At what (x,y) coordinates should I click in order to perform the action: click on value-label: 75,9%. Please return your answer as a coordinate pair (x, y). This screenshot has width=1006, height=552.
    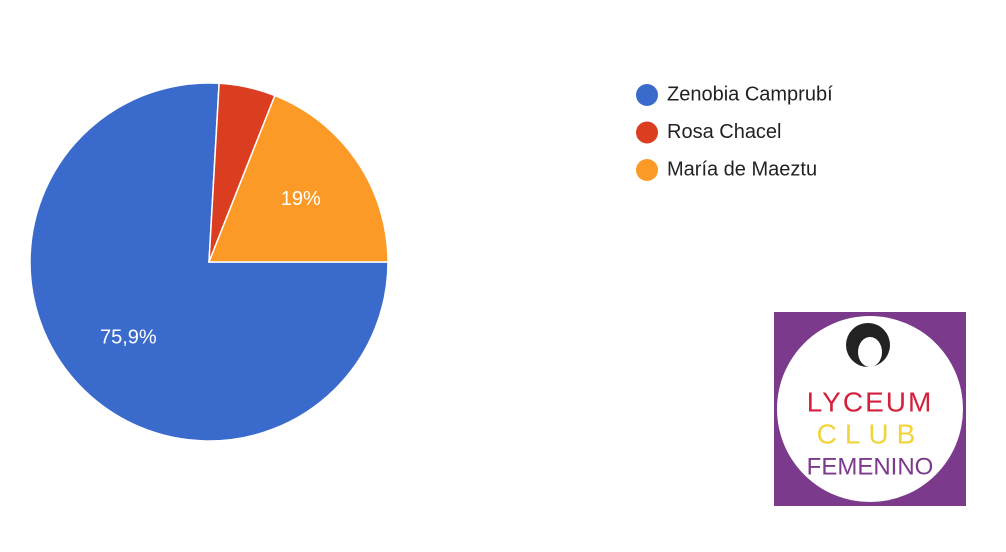
    Looking at the image, I should click on (128, 338).